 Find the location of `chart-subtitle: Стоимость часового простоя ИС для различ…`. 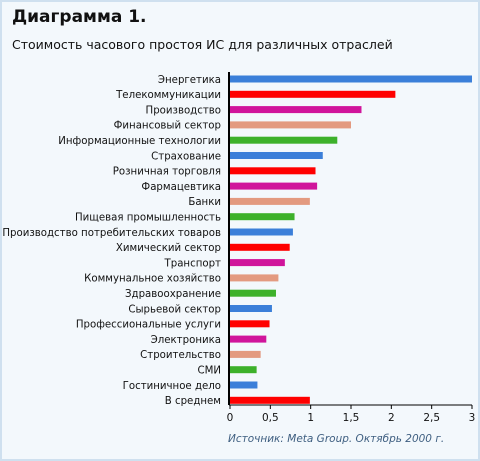

chart-subtitle: Стоимость часового простоя ИС для различ… is located at coordinates (202, 44).